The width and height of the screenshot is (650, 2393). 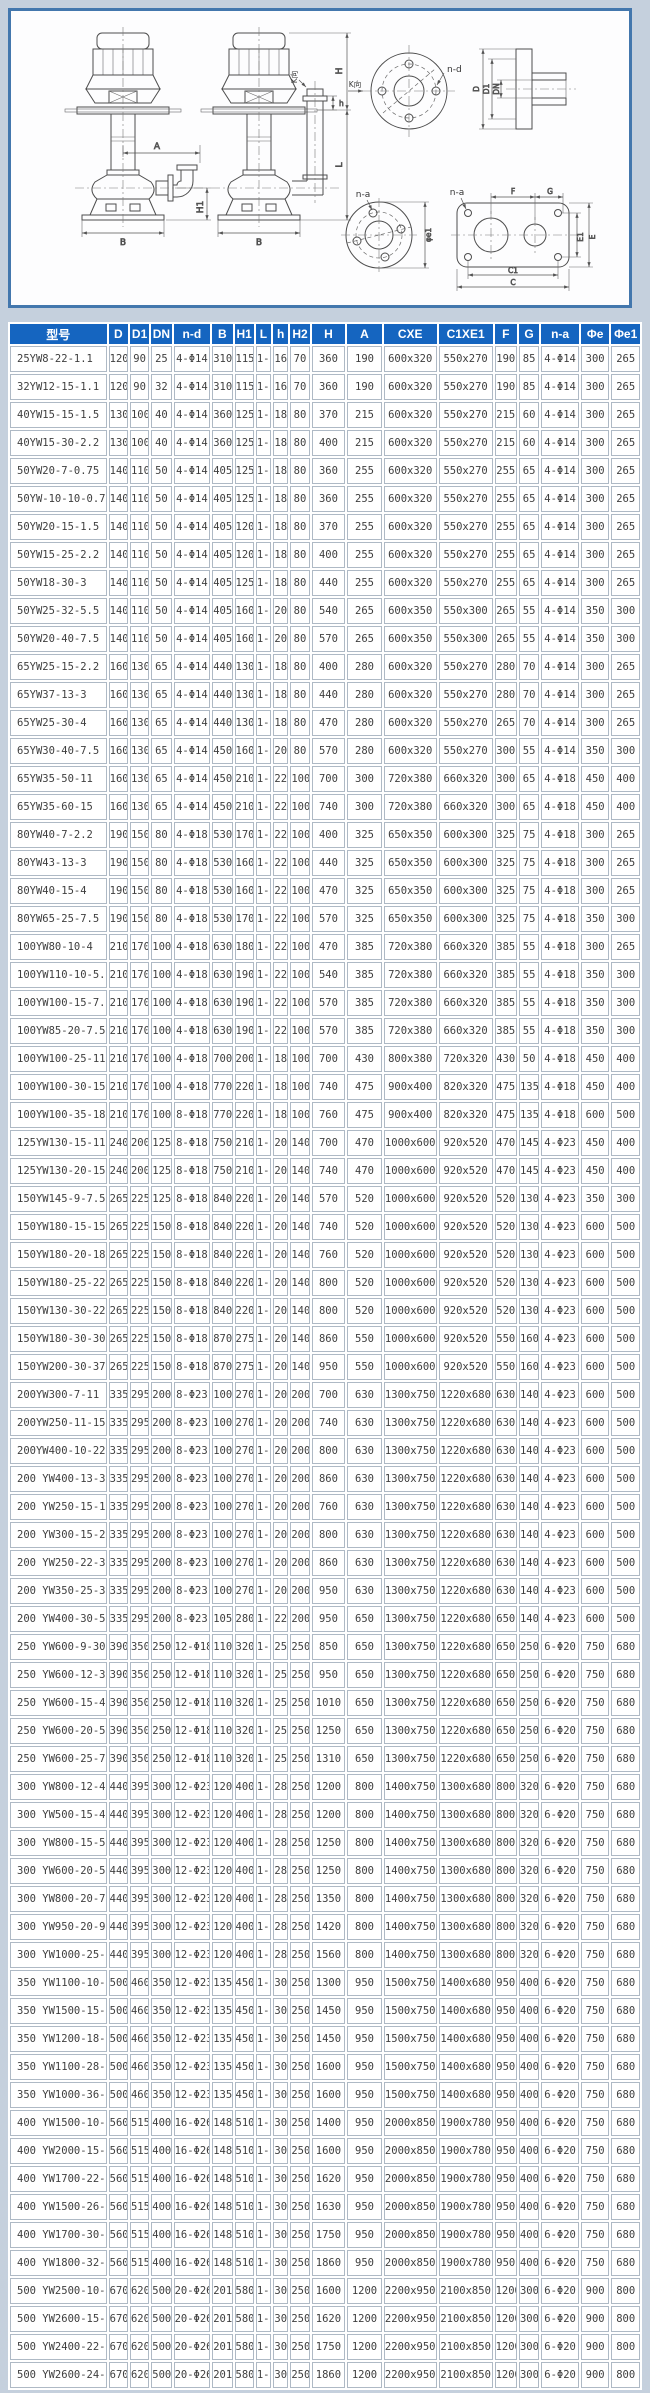 I want to click on spec-cell: 550x300, so click(x=465, y=611).